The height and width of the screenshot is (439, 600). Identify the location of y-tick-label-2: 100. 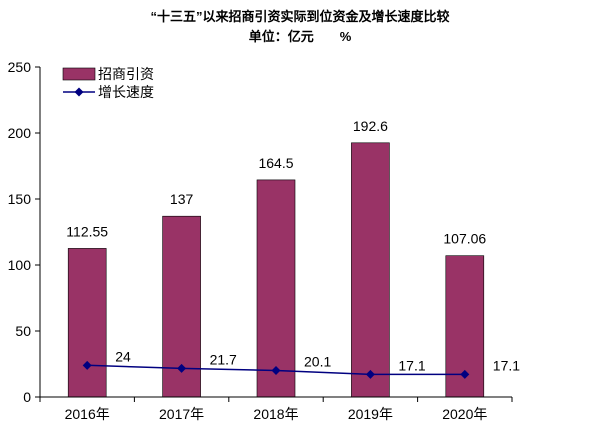
(20, 265).